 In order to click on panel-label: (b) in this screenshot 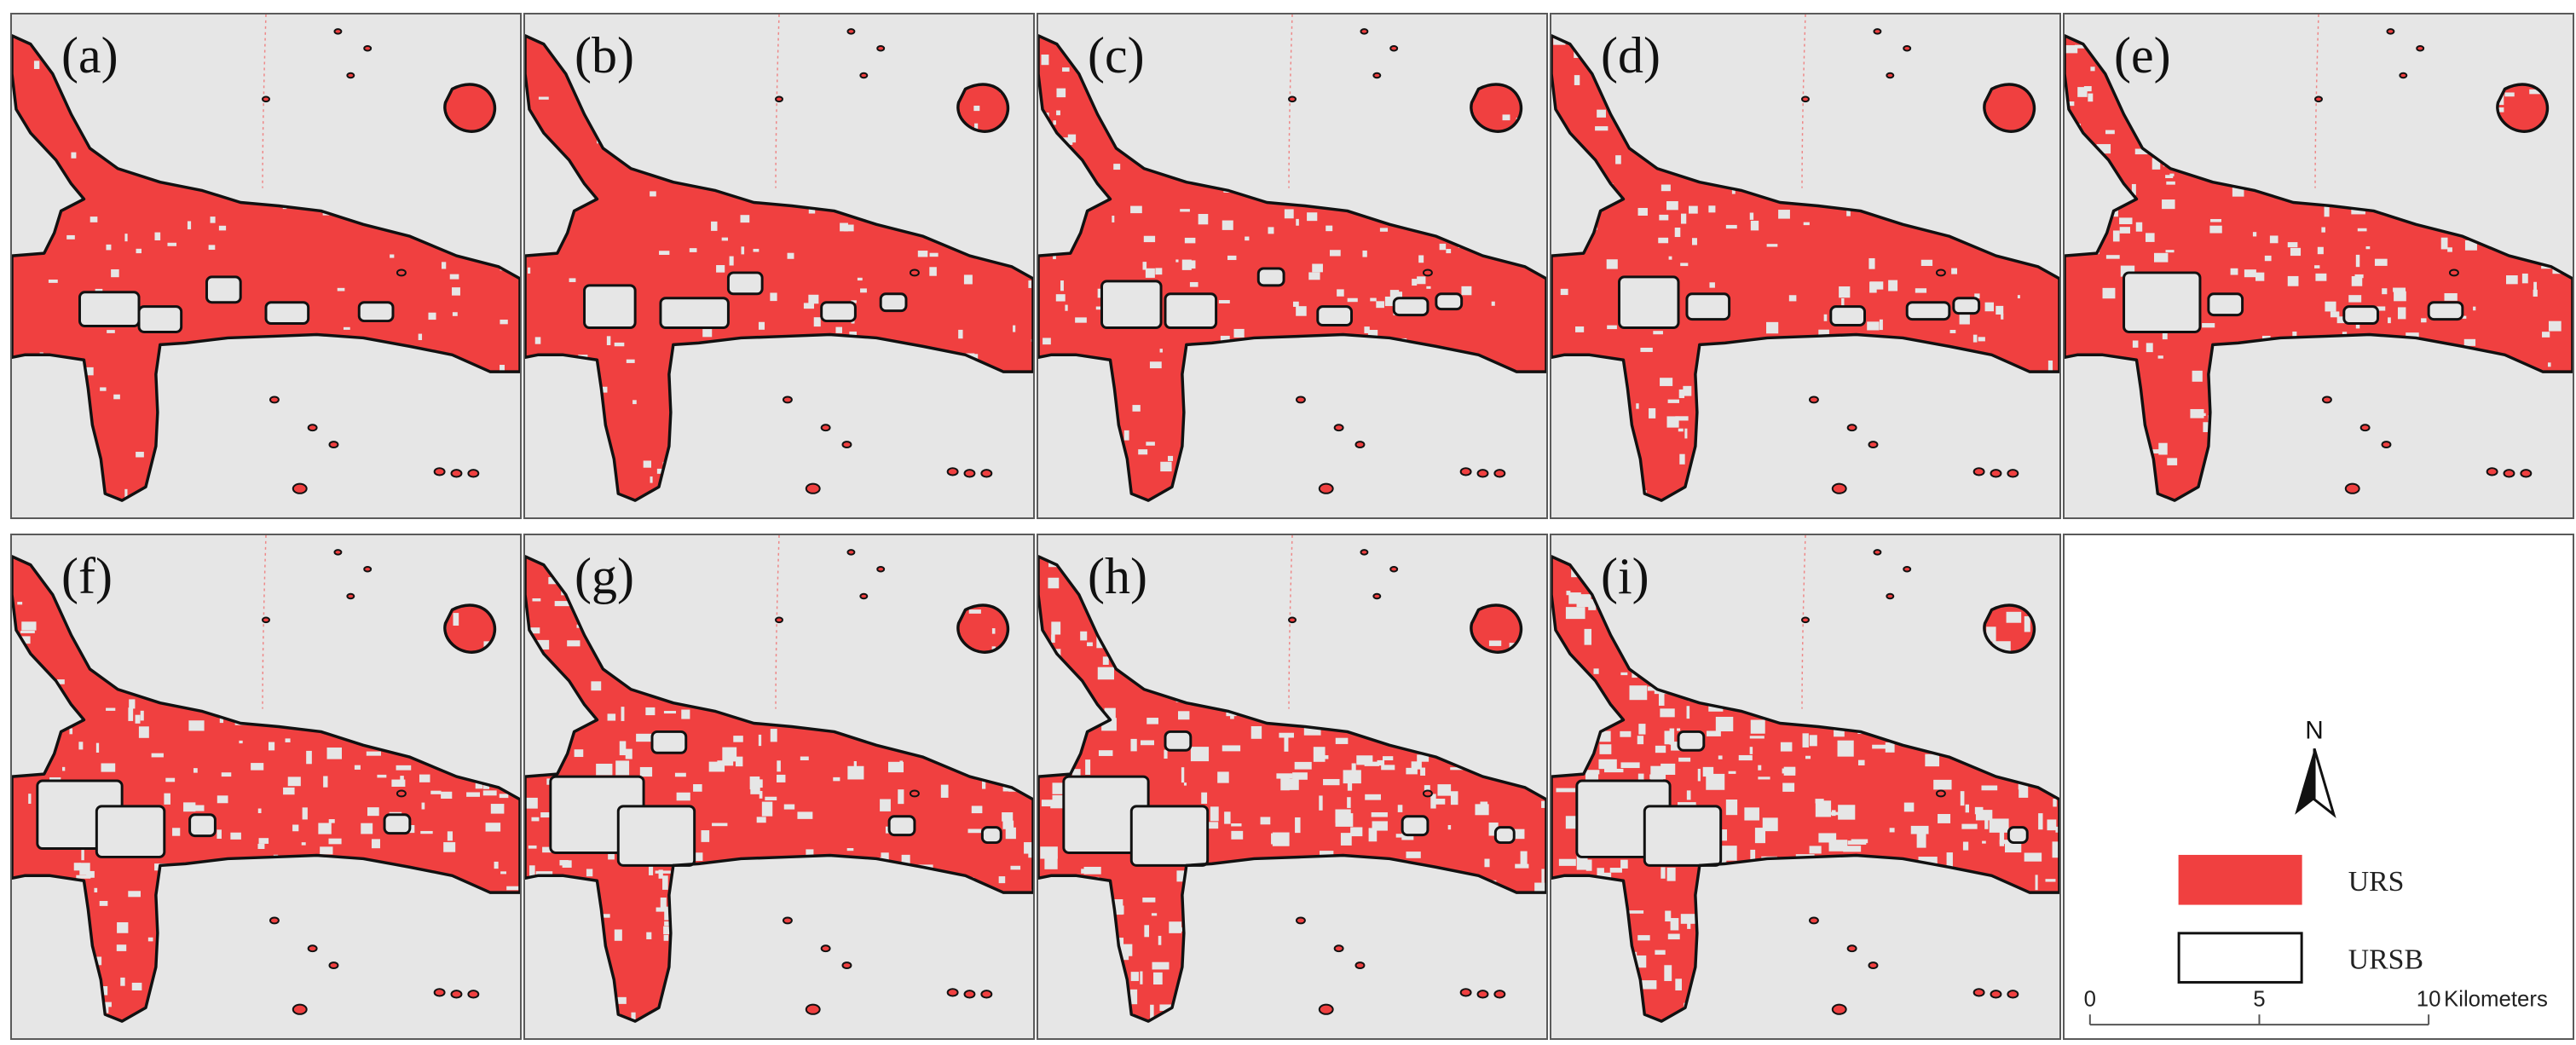, I will do `click(604, 55)`.